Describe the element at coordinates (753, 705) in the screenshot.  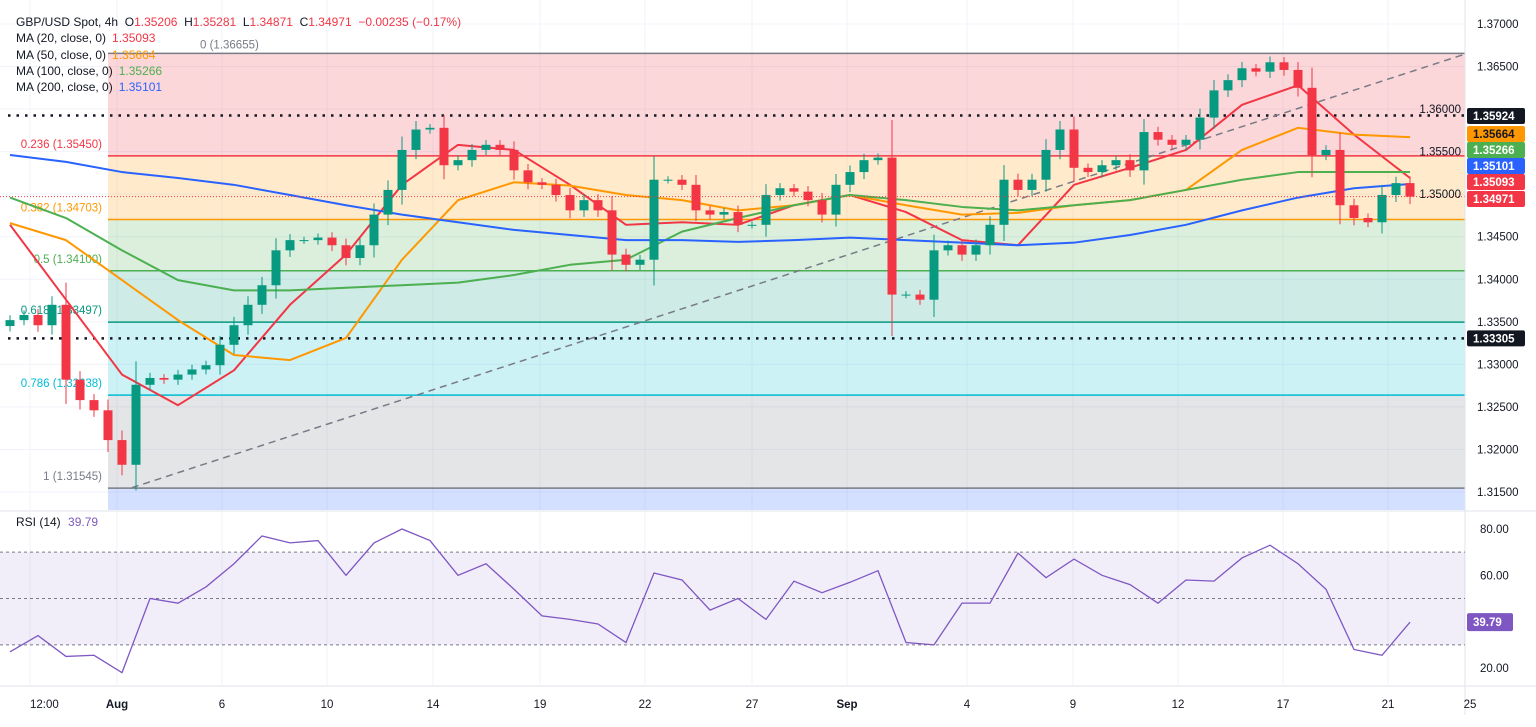
I see `time-axis: 12:00 Aug 6 10 14 19 22 27 Sep 4 9 12 17 21 25` at that location.